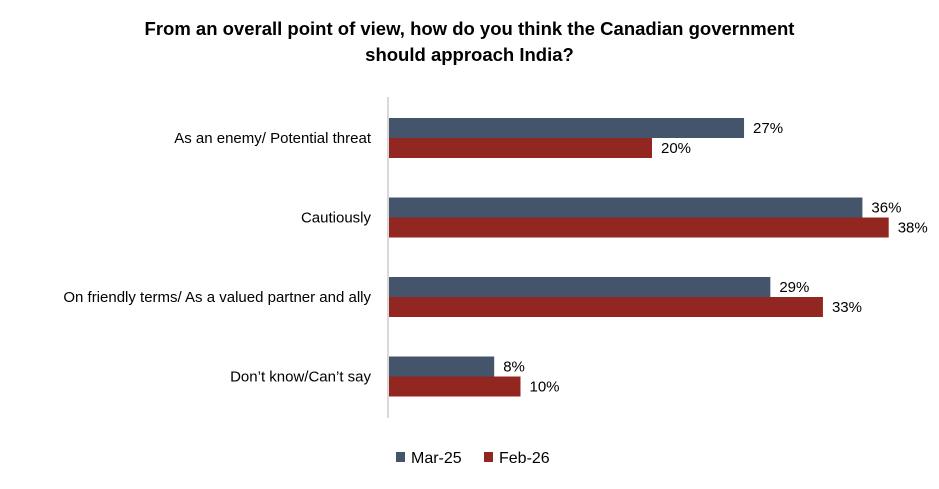 This screenshot has height=489, width=939. What do you see at coordinates (913, 228) in the screenshot?
I see `data-label: 38%` at bounding box center [913, 228].